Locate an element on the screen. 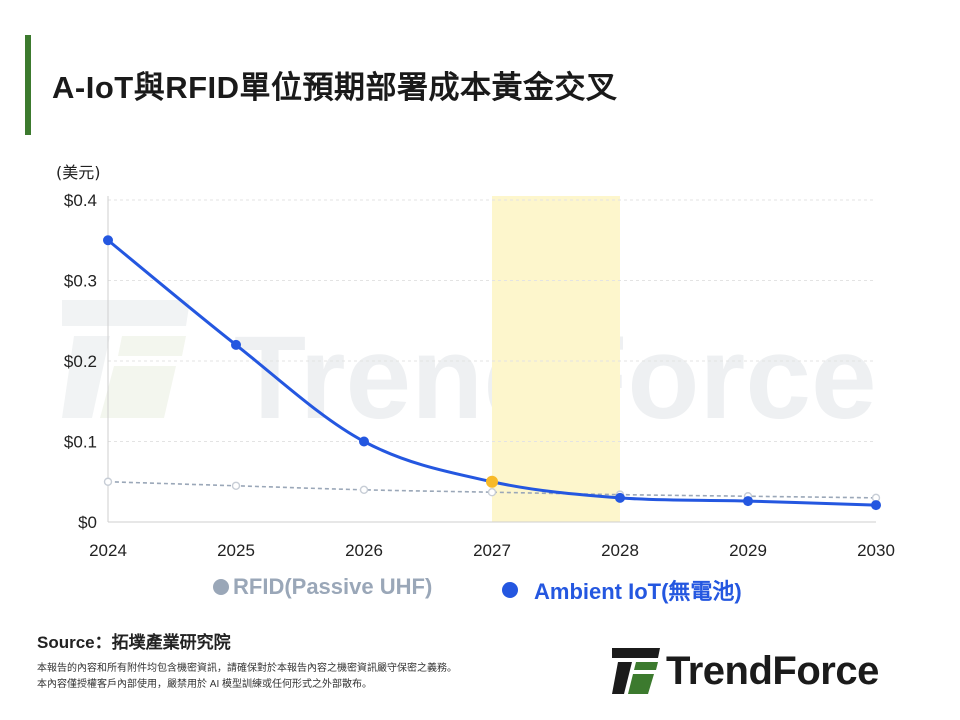  y-tick-label: $0.2 is located at coordinates (80, 361).